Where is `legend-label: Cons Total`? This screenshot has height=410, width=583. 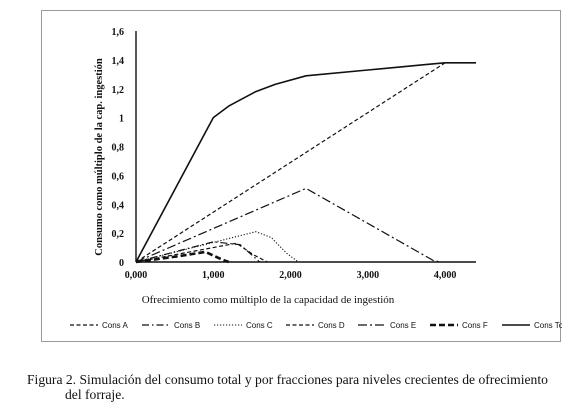 legend-label: Cons Total is located at coordinates (548, 325).